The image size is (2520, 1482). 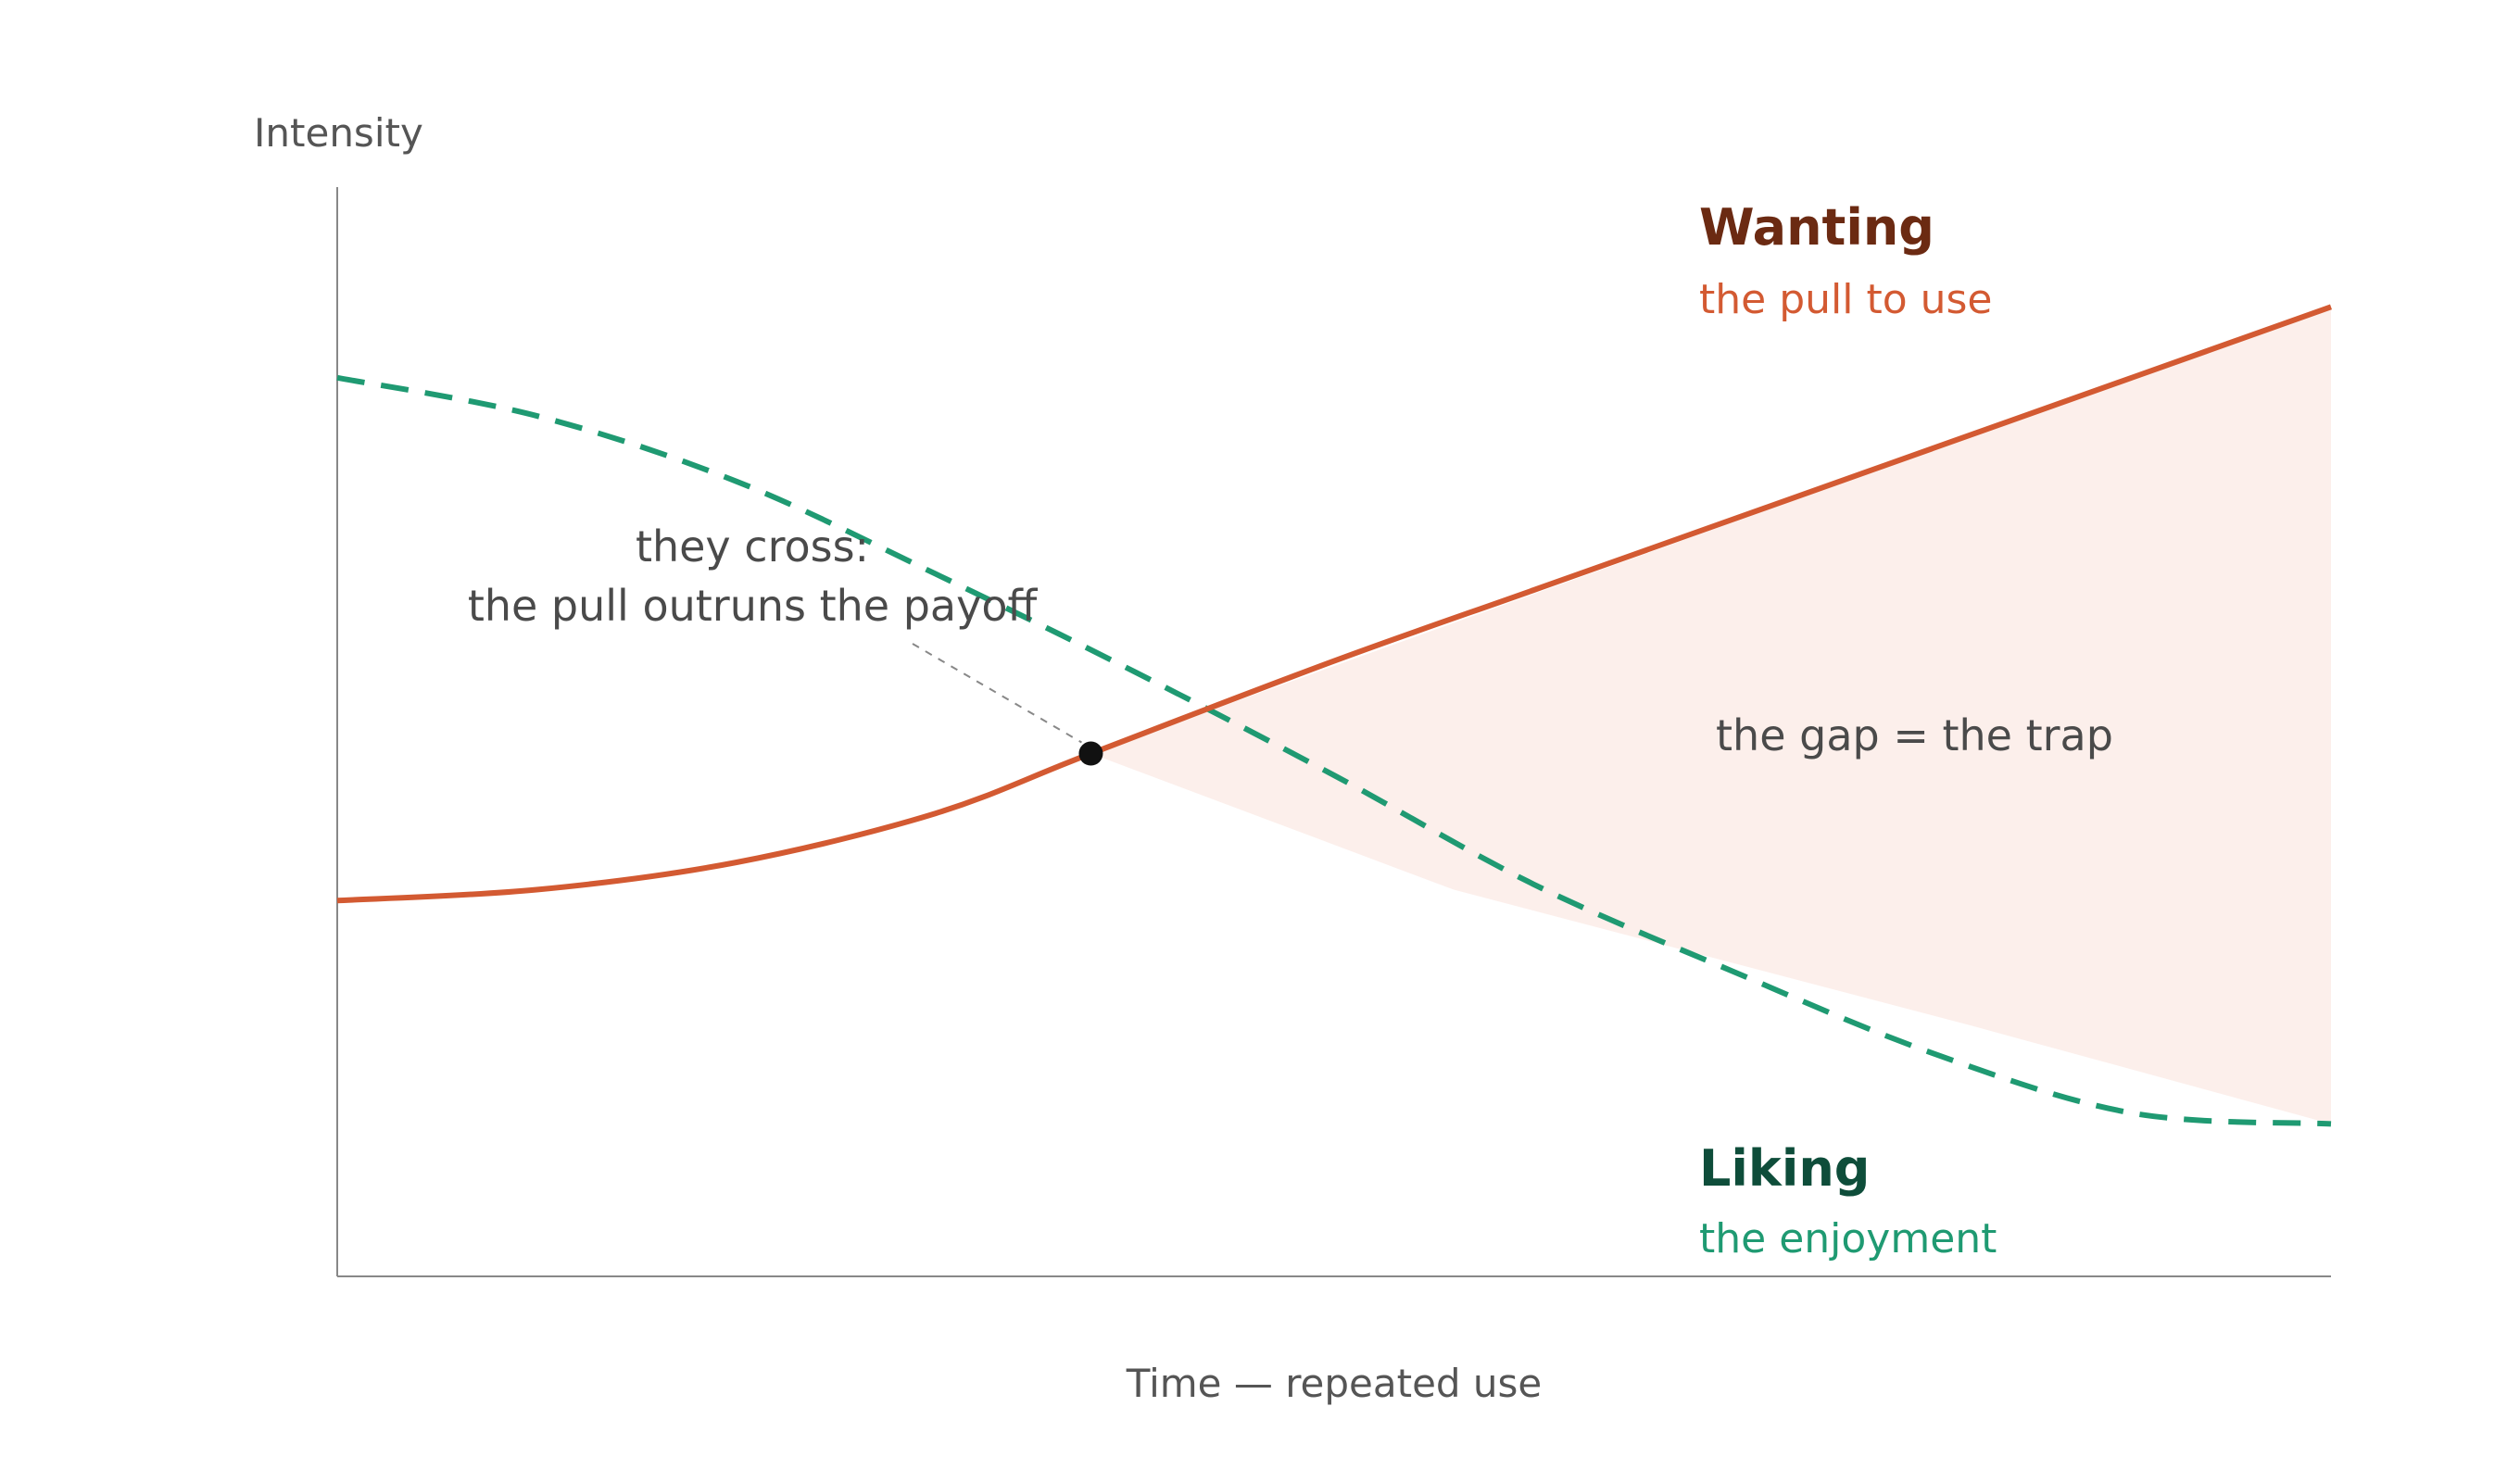 I want to click on legend-liking-title: Liking, so click(x=1784, y=1168).